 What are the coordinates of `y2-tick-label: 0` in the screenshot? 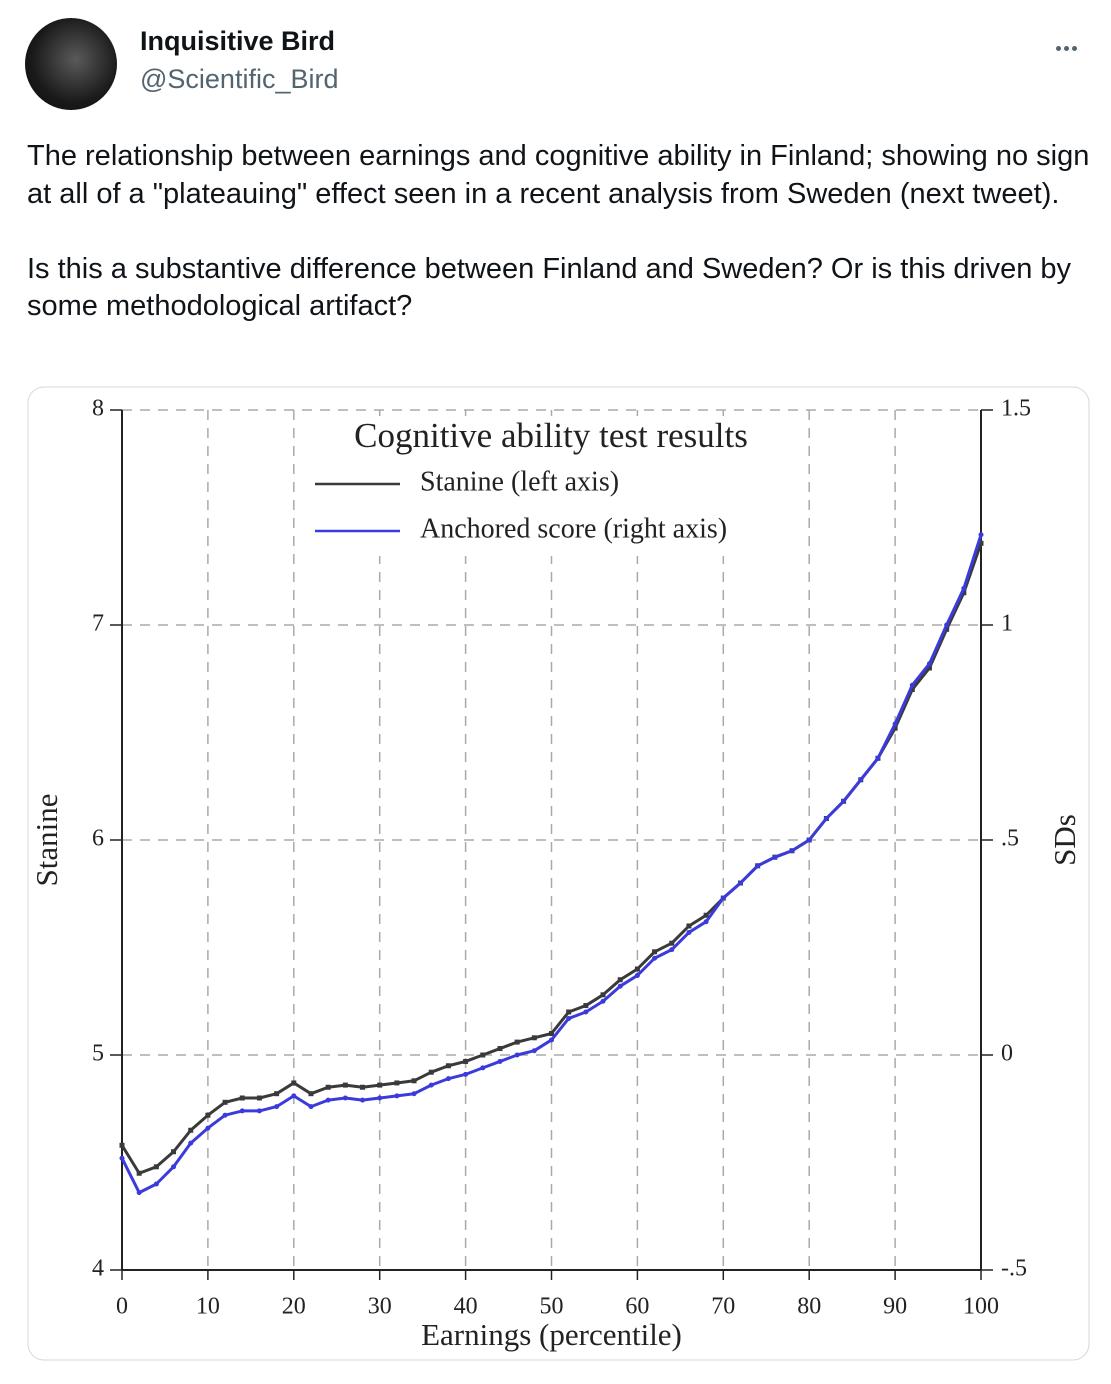 It's located at (1007, 1054).